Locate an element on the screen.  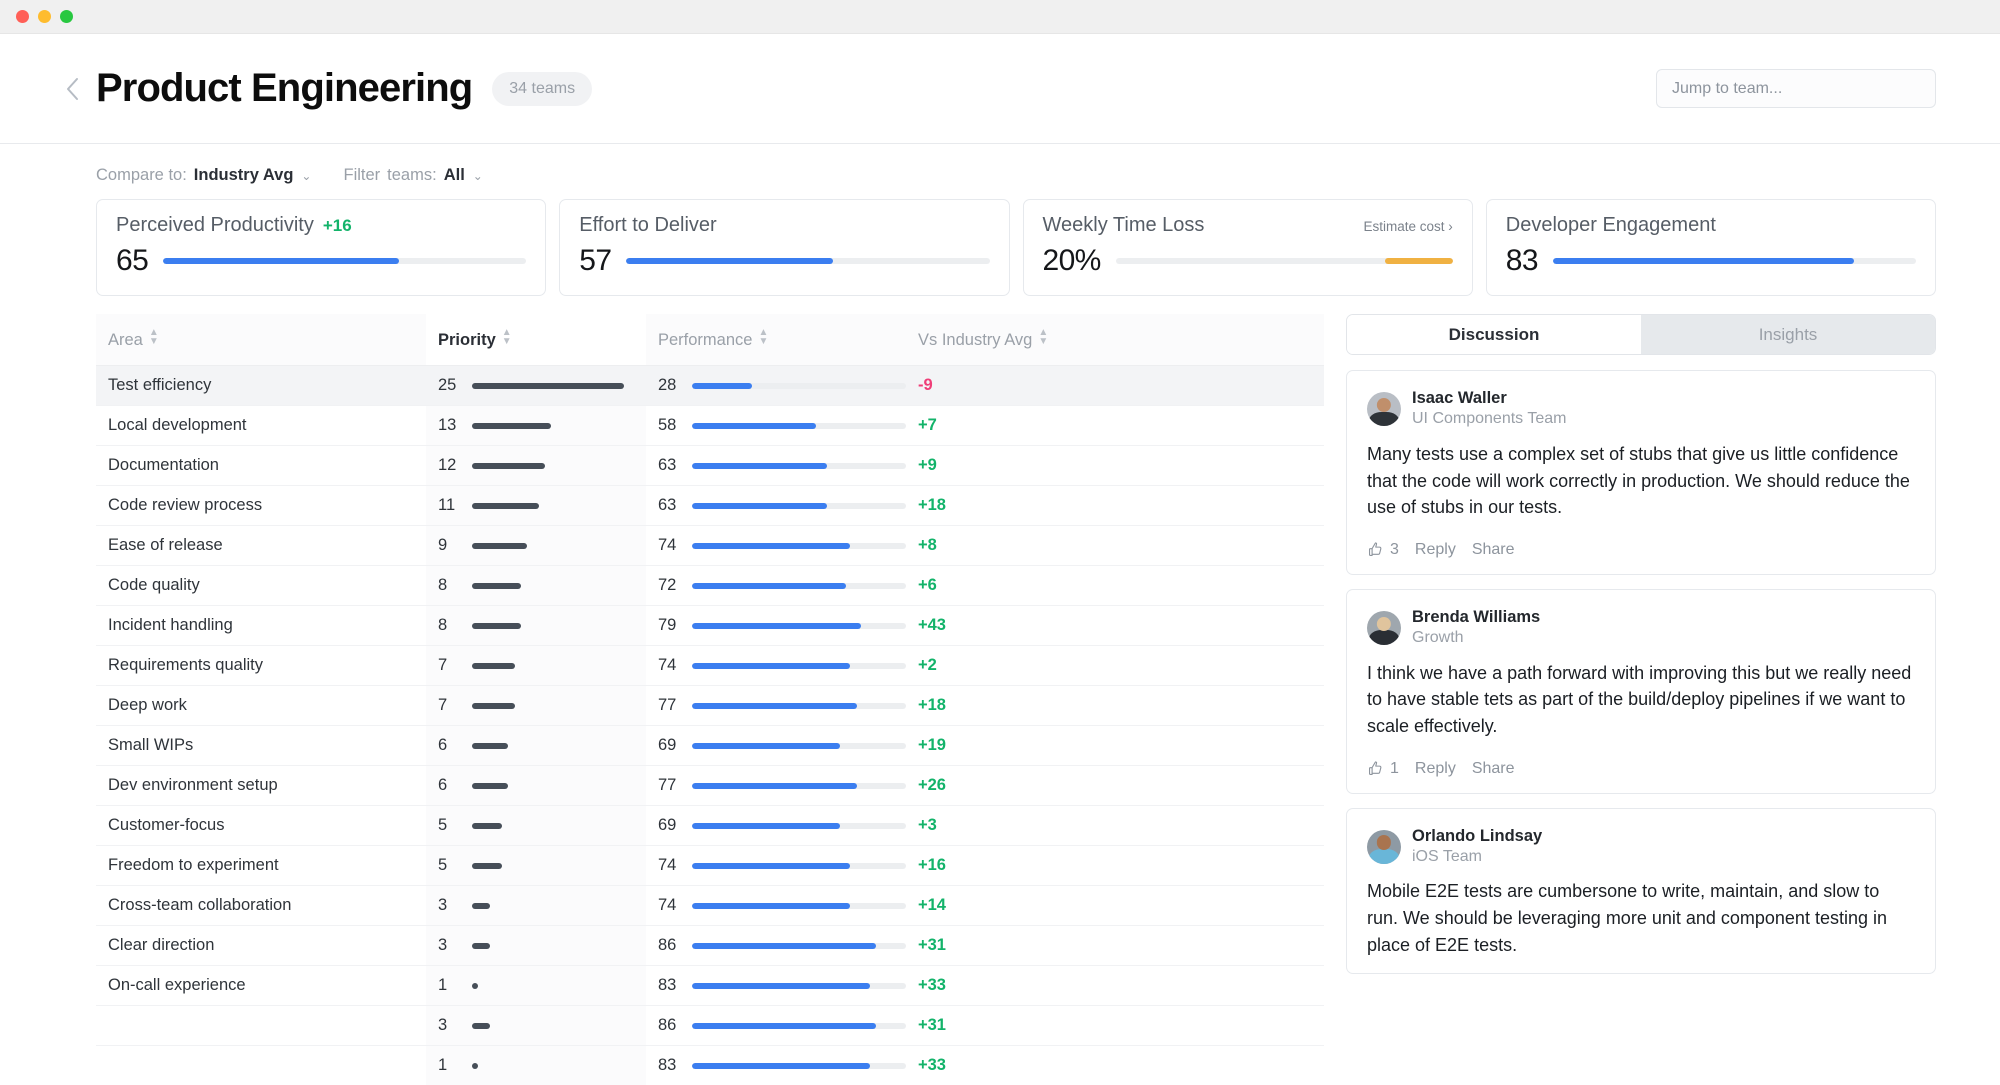
cell-area: Documentation is located at coordinates (261, 465).